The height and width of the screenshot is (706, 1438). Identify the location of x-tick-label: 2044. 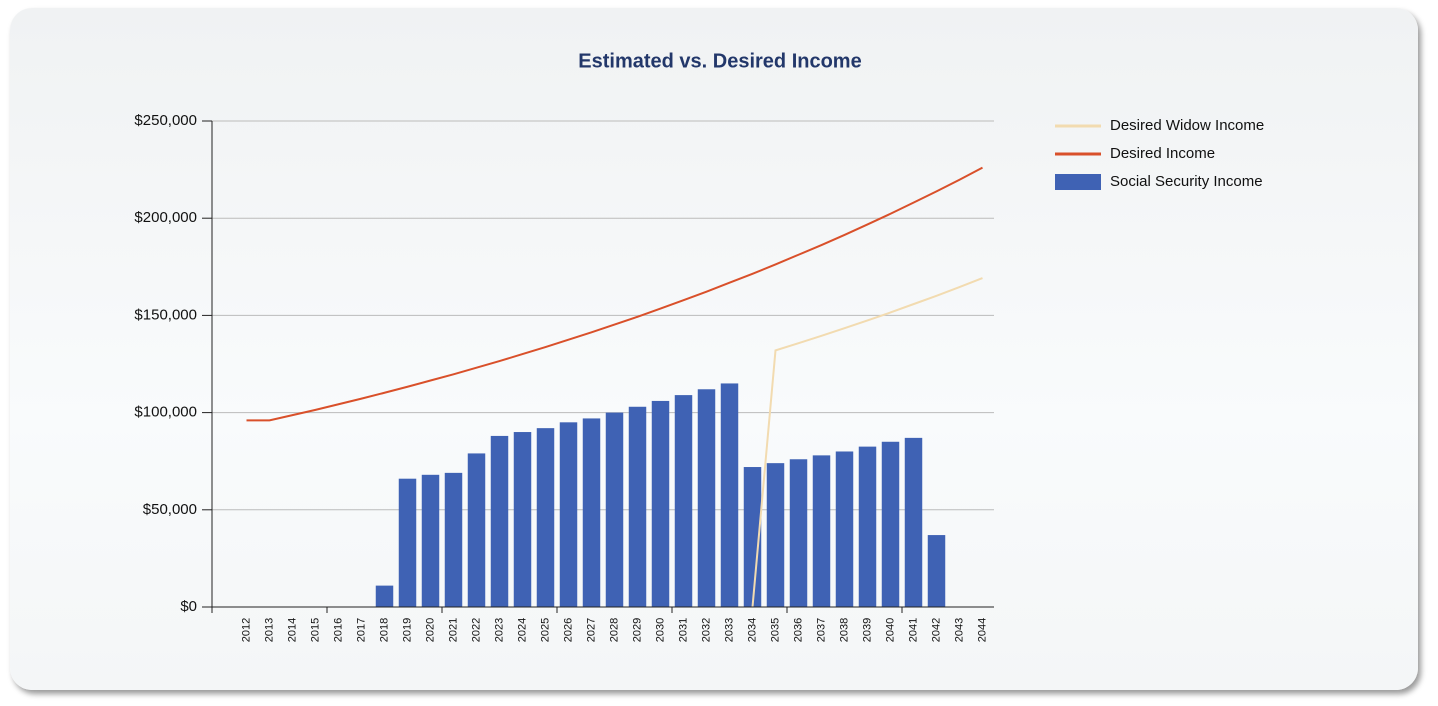
(982, 630).